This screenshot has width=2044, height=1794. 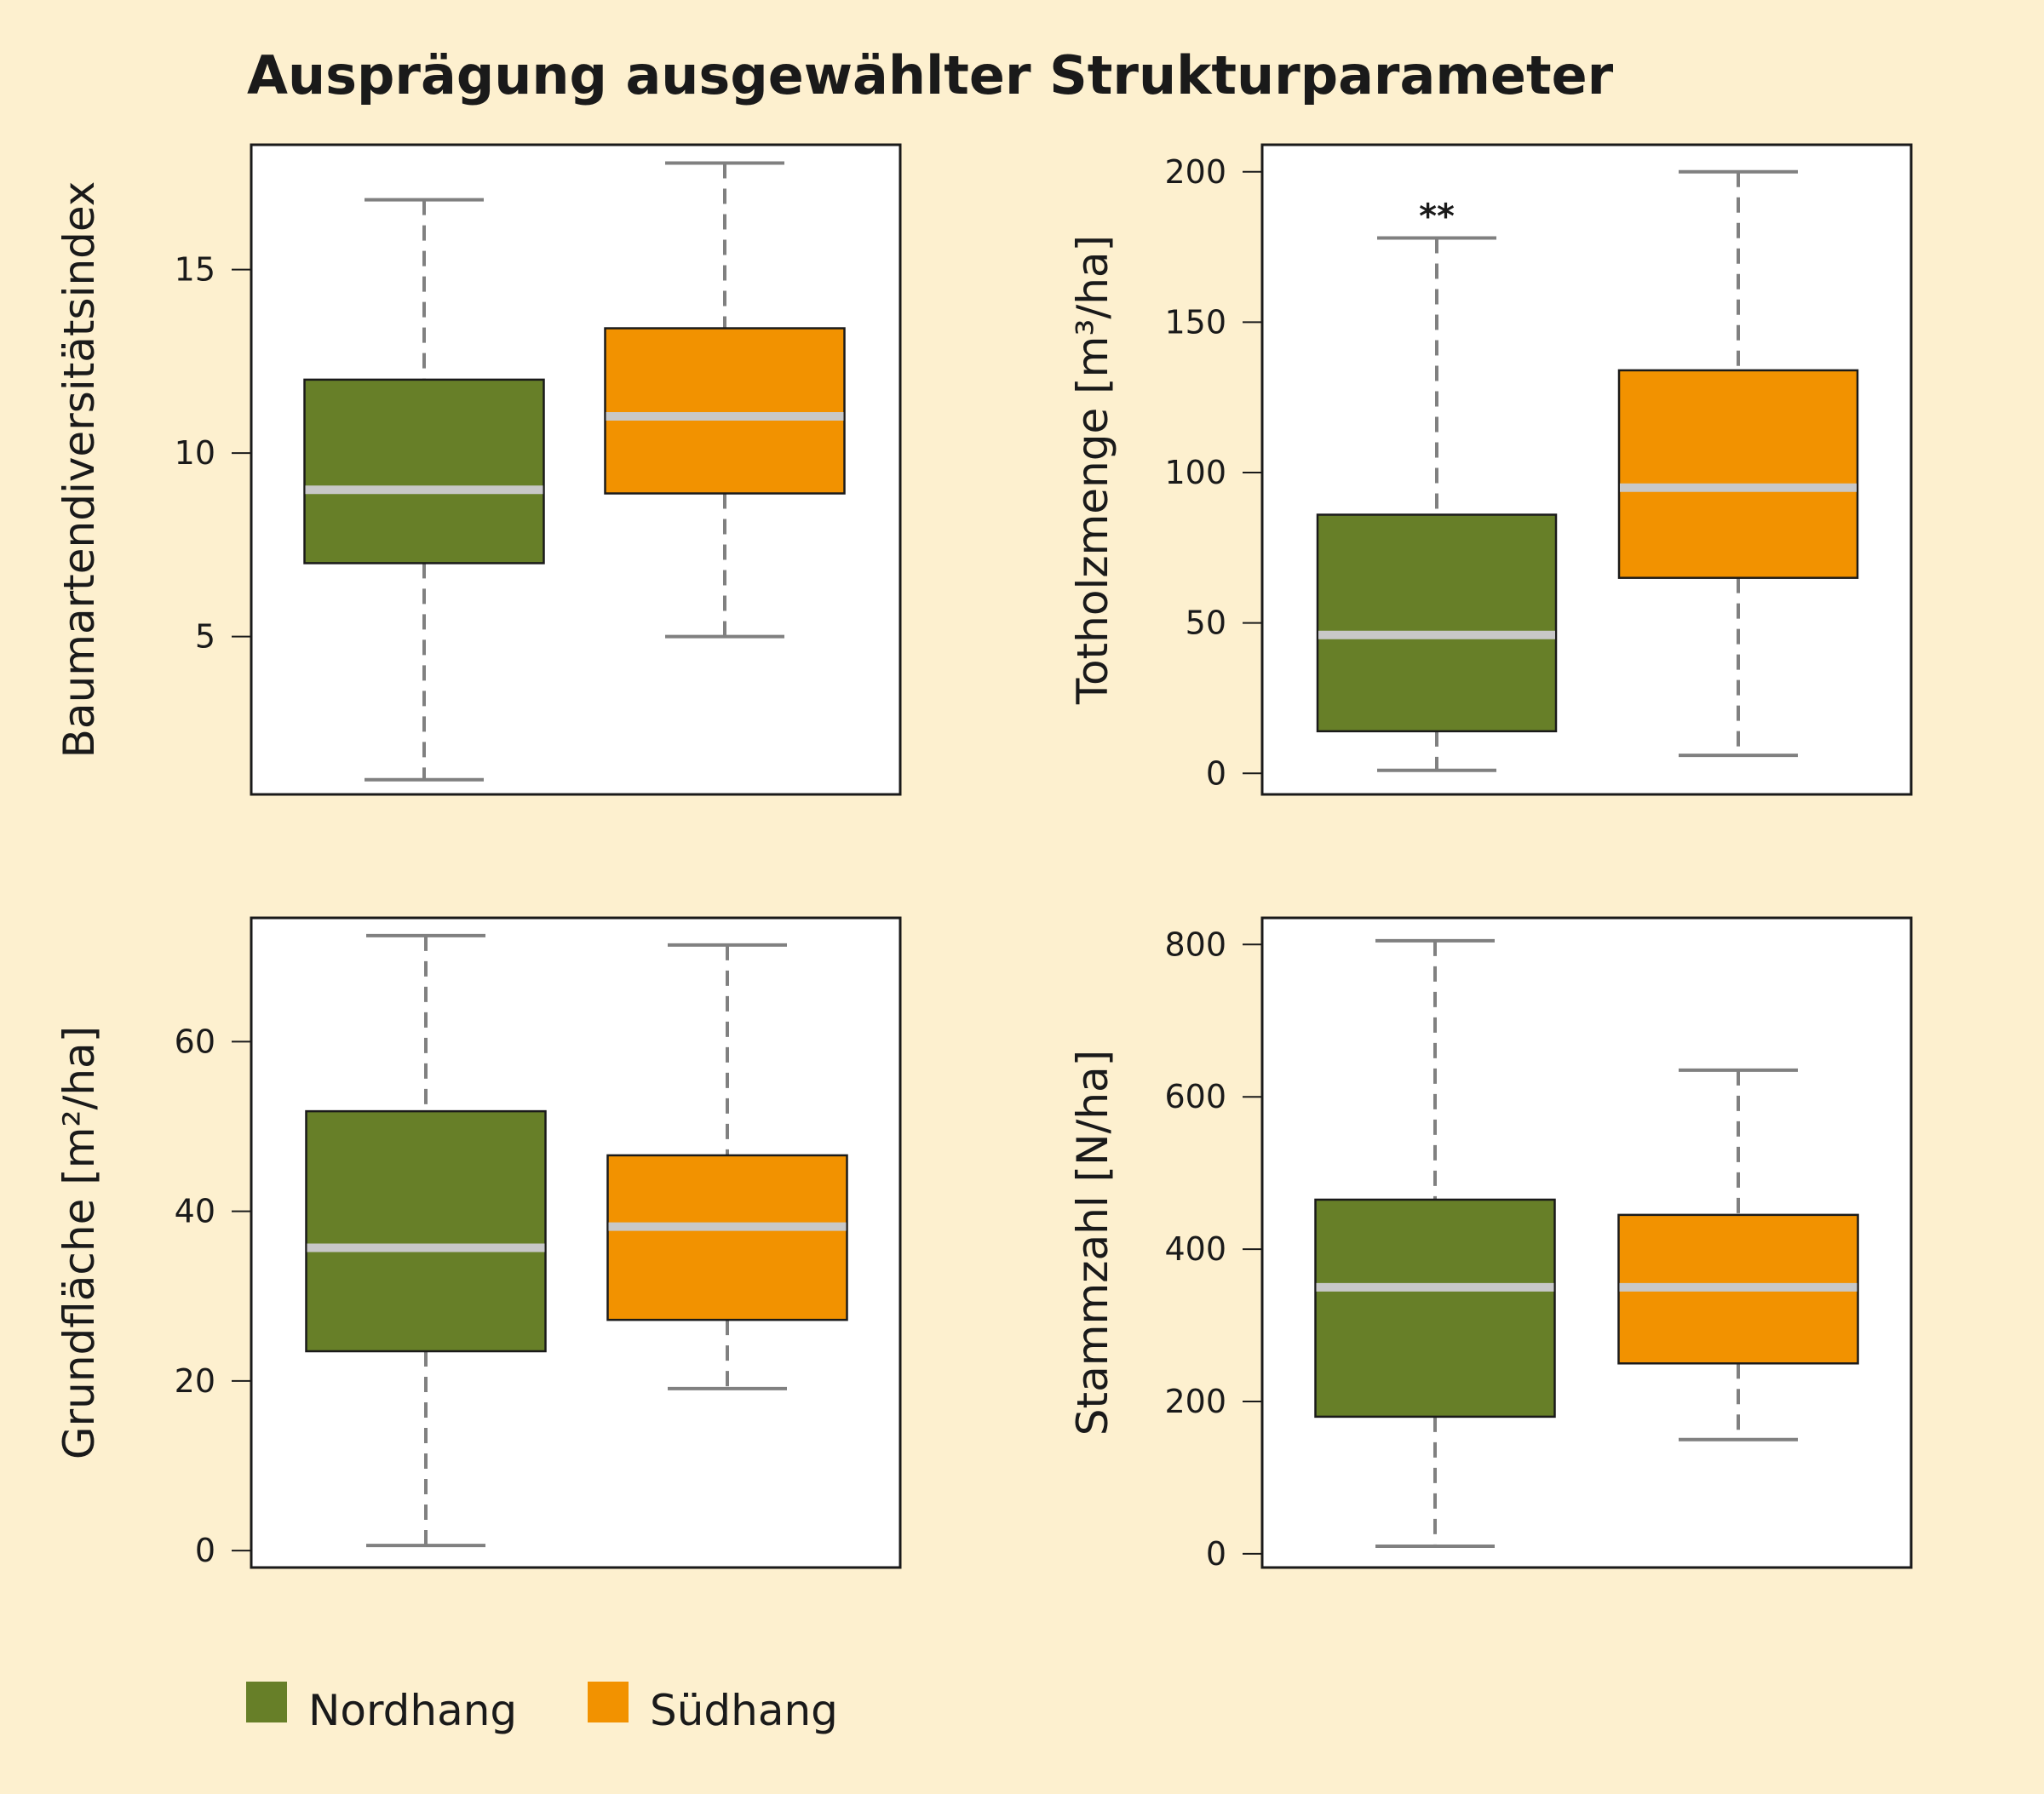 What do you see at coordinates (266, 1702) in the screenshot?
I see `legend-swatch-nordhang` at bounding box center [266, 1702].